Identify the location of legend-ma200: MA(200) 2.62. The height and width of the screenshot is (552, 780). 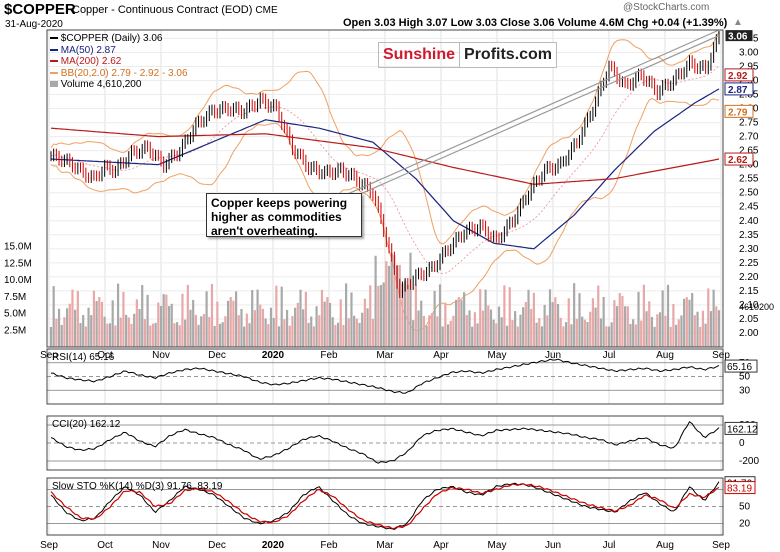
(119, 62).